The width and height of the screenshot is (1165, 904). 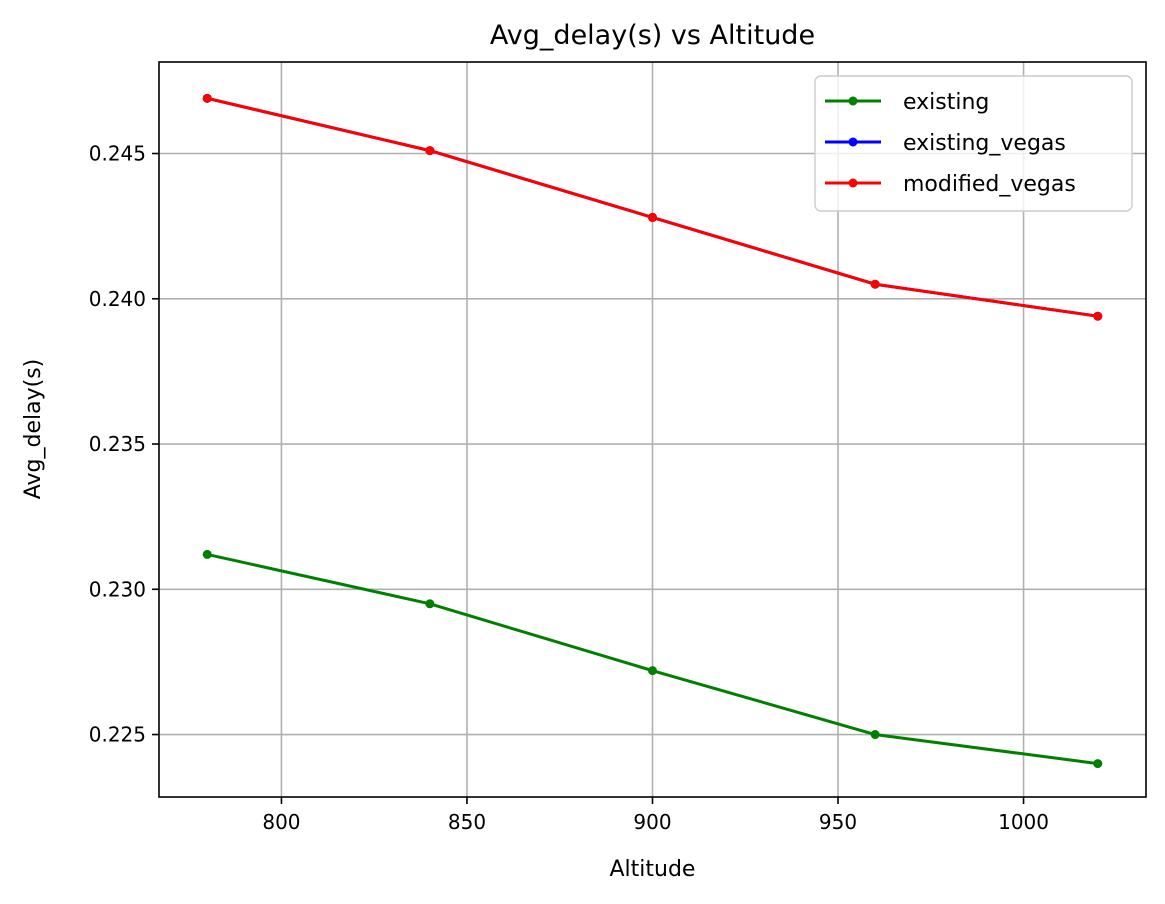 What do you see at coordinates (652, 822) in the screenshot?
I see `x-tick-label: 900` at bounding box center [652, 822].